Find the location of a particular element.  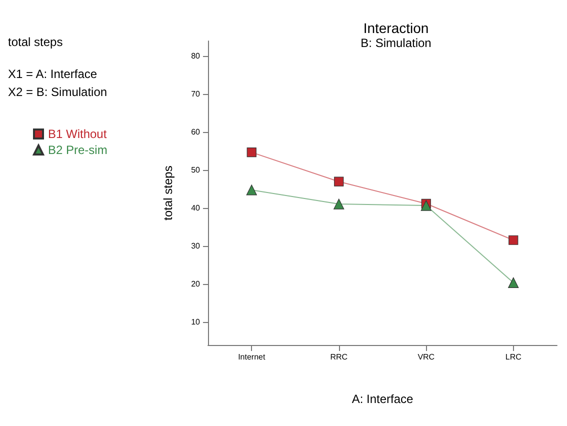

x-tick-label: Internet is located at coordinates (252, 357).